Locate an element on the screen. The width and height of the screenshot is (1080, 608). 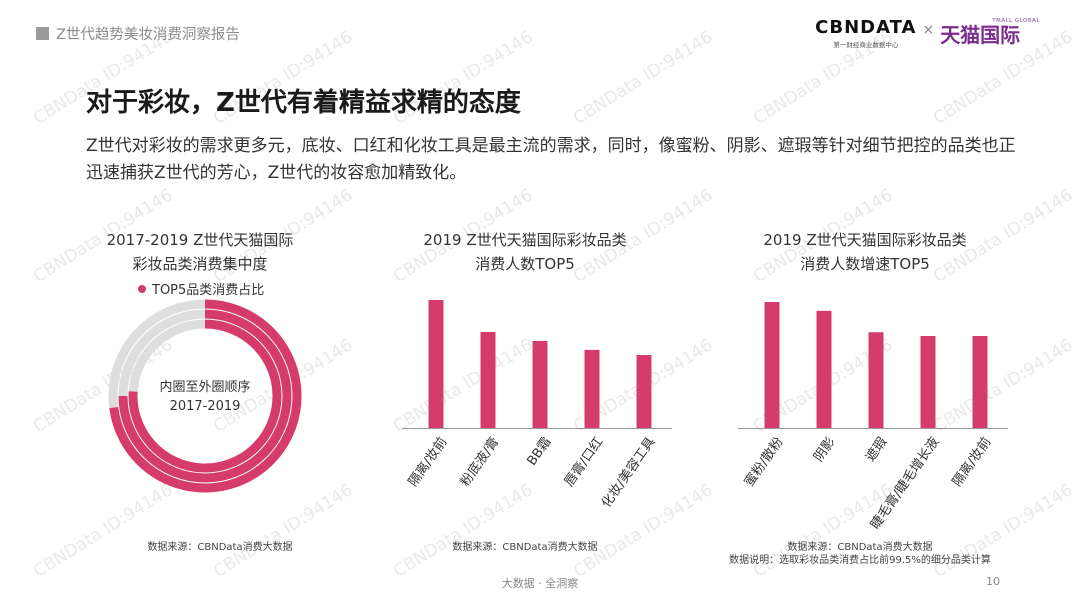
x-tick-label-4: 唇膏/口红 is located at coordinates (583, 461).